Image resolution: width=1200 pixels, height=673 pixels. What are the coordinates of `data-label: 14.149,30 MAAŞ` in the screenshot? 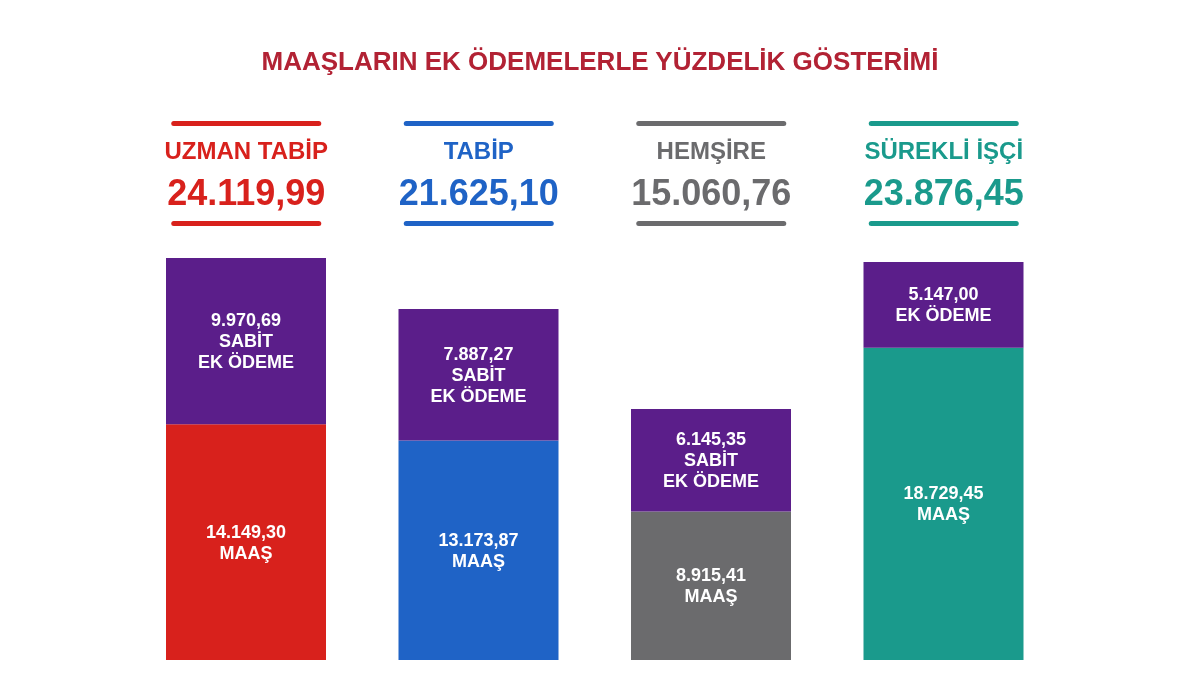 It's located at (246, 542).